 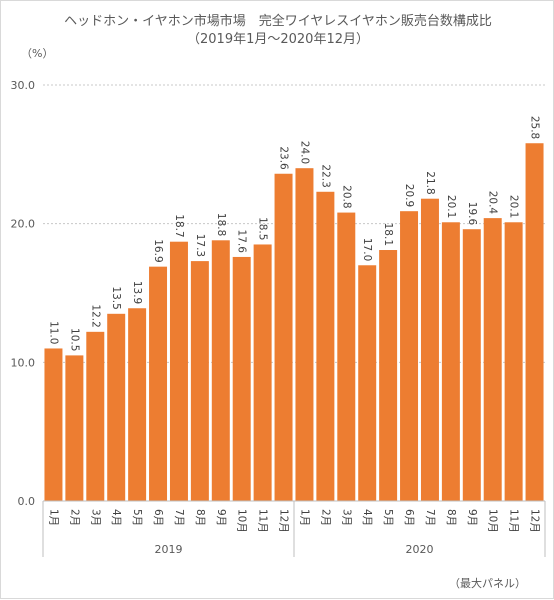 What do you see at coordinates (137, 292) in the screenshot?
I see `value-label: 13.9` at bounding box center [137, 292].